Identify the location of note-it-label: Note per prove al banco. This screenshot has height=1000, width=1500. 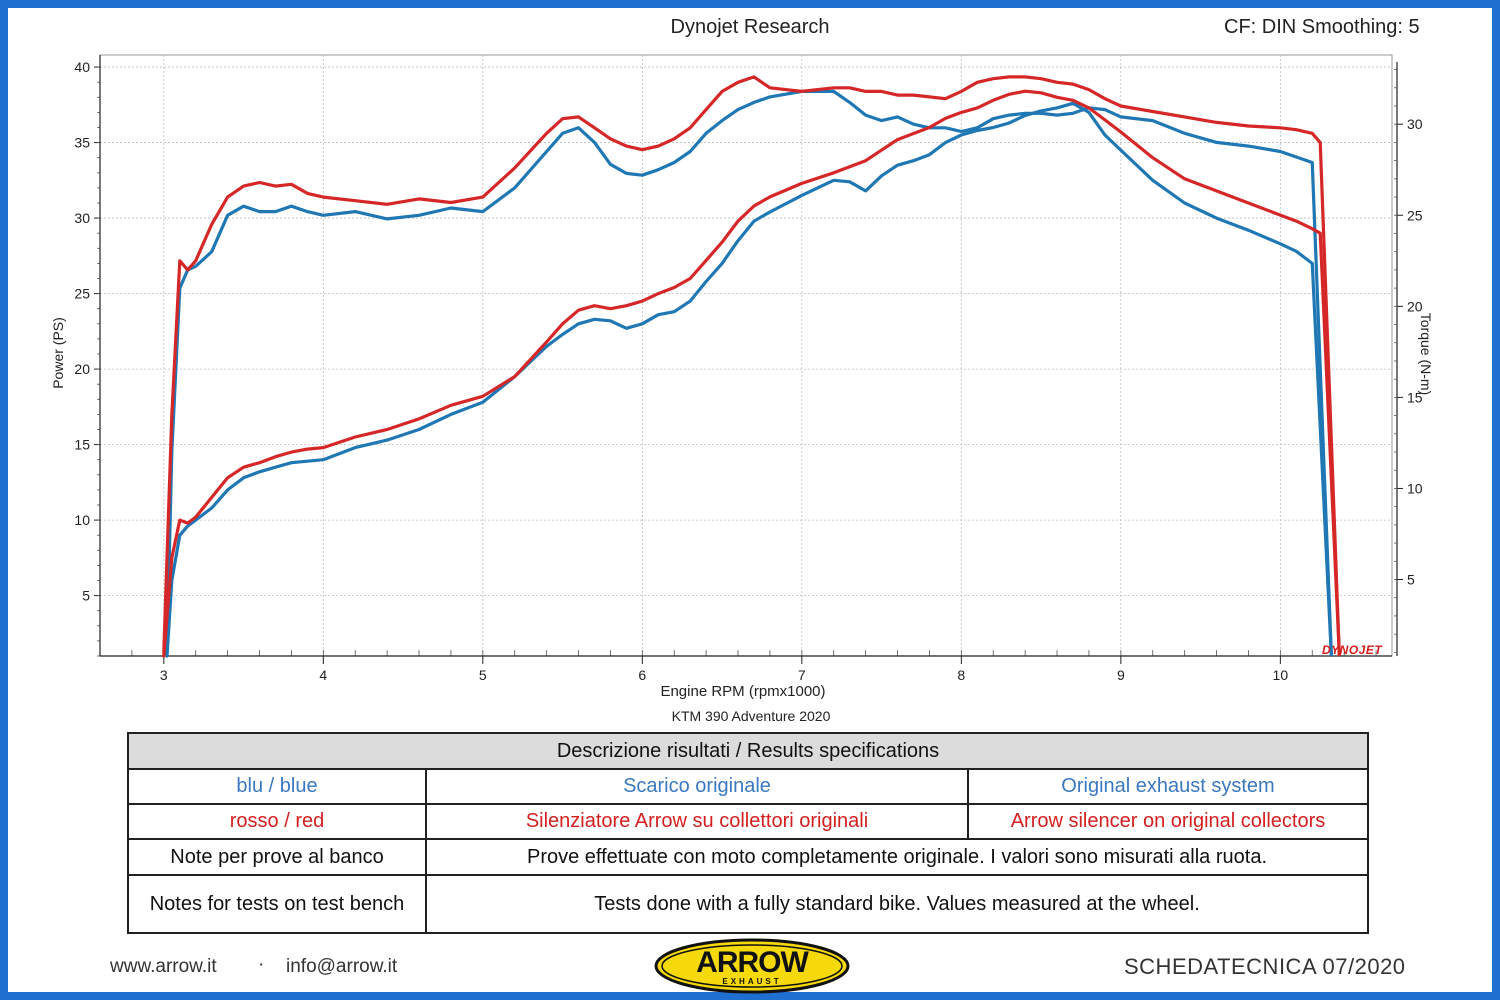
(277, 857).